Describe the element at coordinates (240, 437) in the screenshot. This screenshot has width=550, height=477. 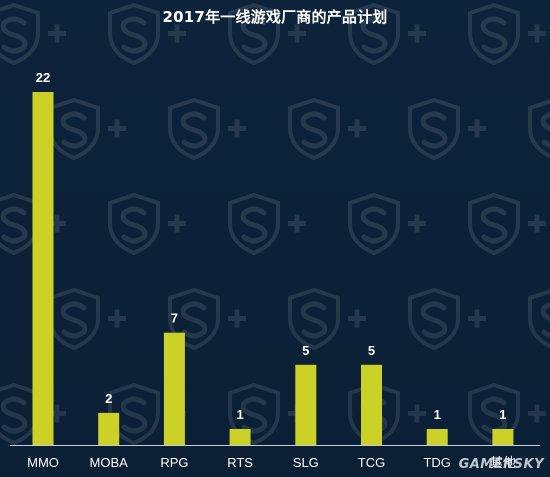
I see `bar-rts` at that location.